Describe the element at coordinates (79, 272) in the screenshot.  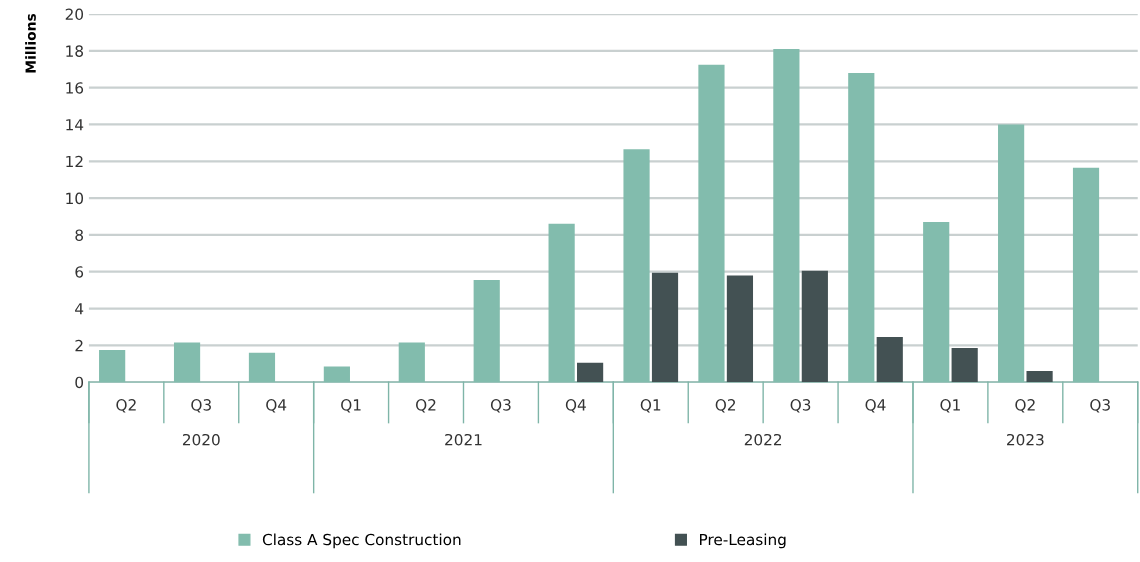
I see `y-tick-label: 6` at that location.